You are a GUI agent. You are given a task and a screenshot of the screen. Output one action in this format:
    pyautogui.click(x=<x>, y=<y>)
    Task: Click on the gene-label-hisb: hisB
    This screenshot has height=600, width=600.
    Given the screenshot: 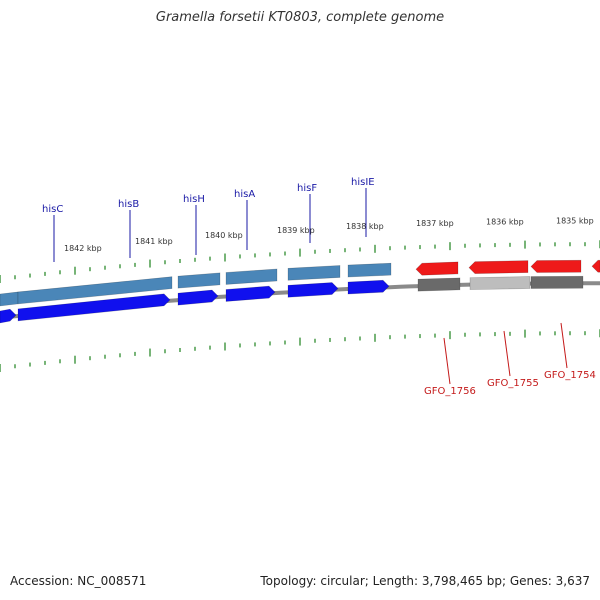 What is the action you would take?
    pyautogui.click(x=128, y=204)
    